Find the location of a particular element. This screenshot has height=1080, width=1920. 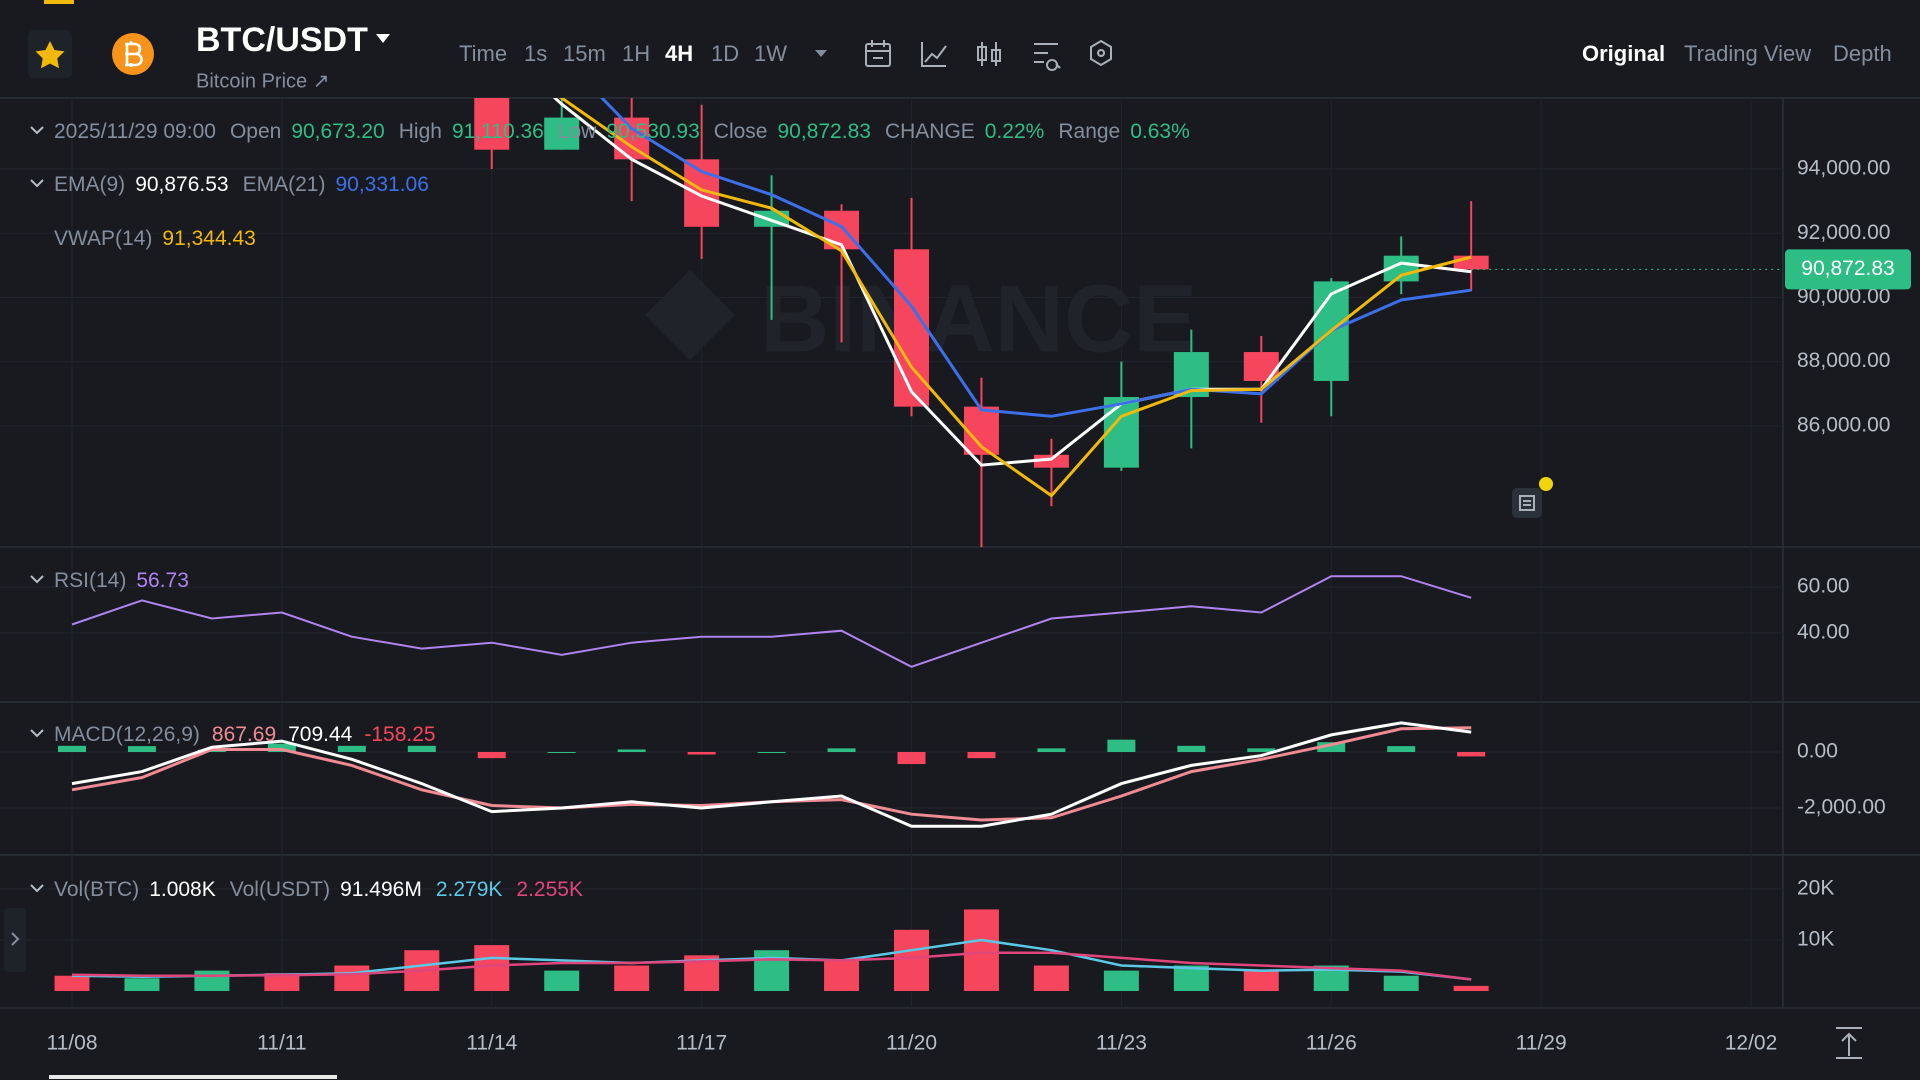

indicator-line is located at coordinates (1035, 258).